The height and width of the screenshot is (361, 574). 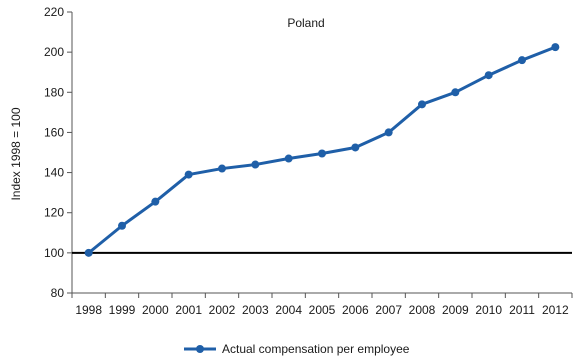 I want to click on y-tick-label: 100, so click(x=54, y=253).